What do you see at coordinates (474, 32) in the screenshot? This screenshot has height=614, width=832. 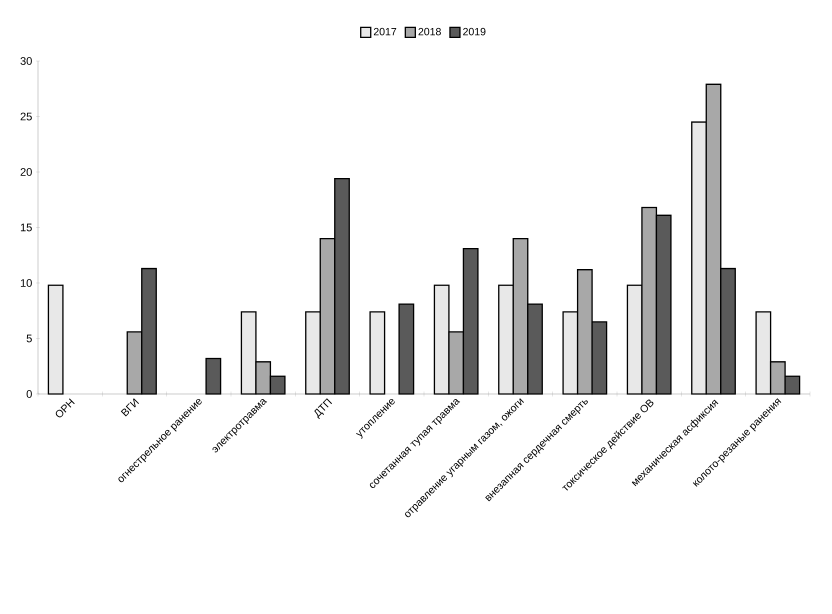 I see `legend-label: 2019` at bounding box center [474, 32].